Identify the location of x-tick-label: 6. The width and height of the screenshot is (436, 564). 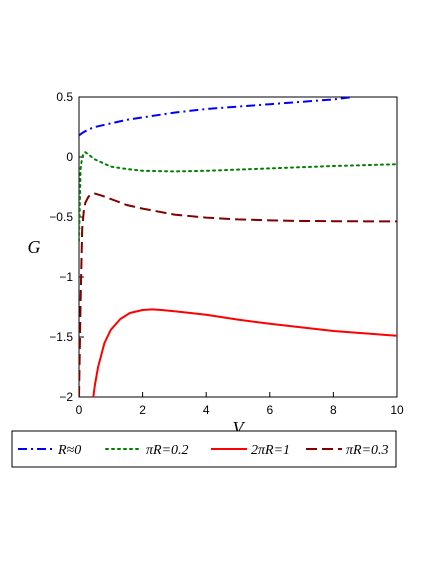
(269, 410).